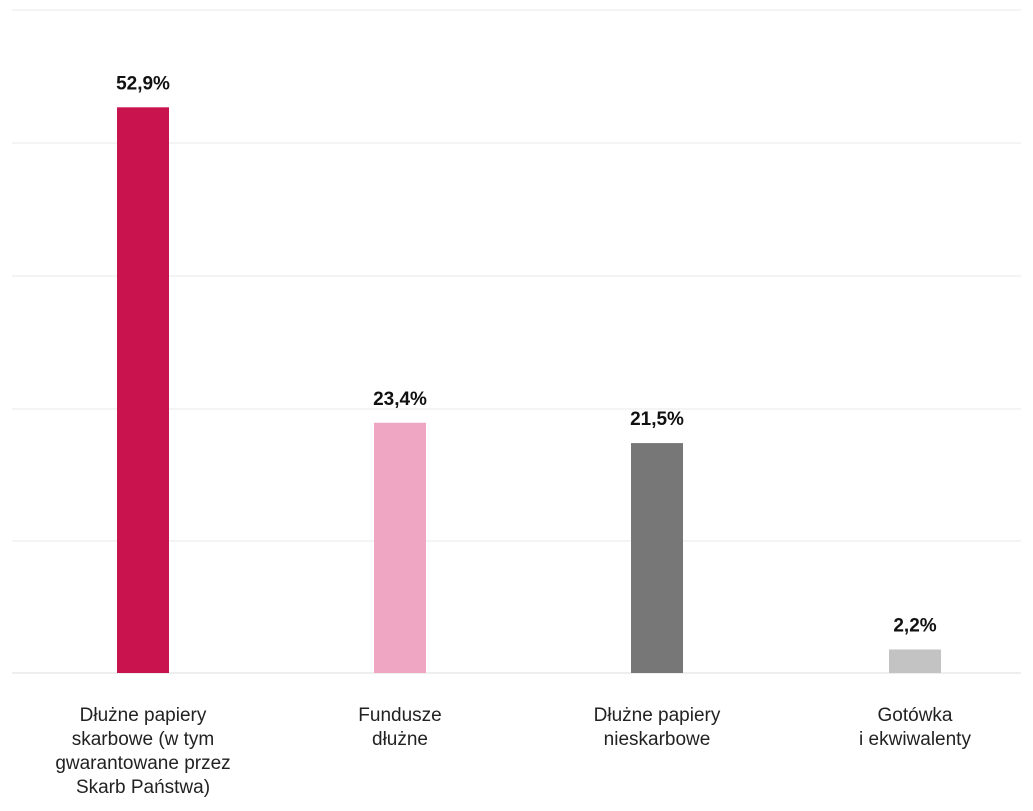 This screenshot has height=811, width=1033. What do you see at coordinates (657, 739) in the screenshot?
I see `category-label-line: nieskarbowe` at bounding box center [657, 739].